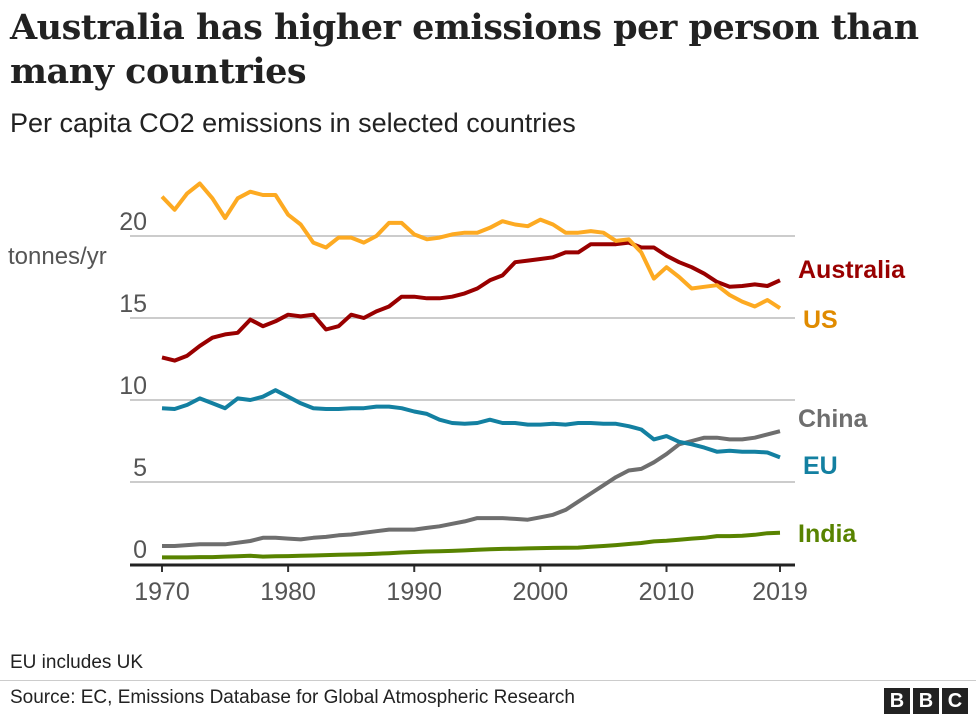 Image resolution: width=976 pixels, height=716 pixels. I want to click on y-tick-label: 5, so click(140, 468).